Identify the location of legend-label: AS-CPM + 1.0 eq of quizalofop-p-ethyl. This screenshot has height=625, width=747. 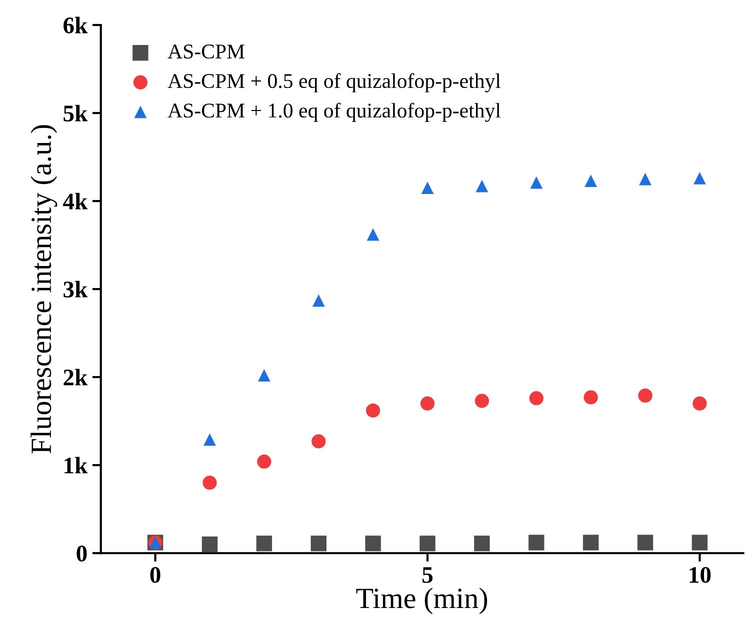
(334, 112).